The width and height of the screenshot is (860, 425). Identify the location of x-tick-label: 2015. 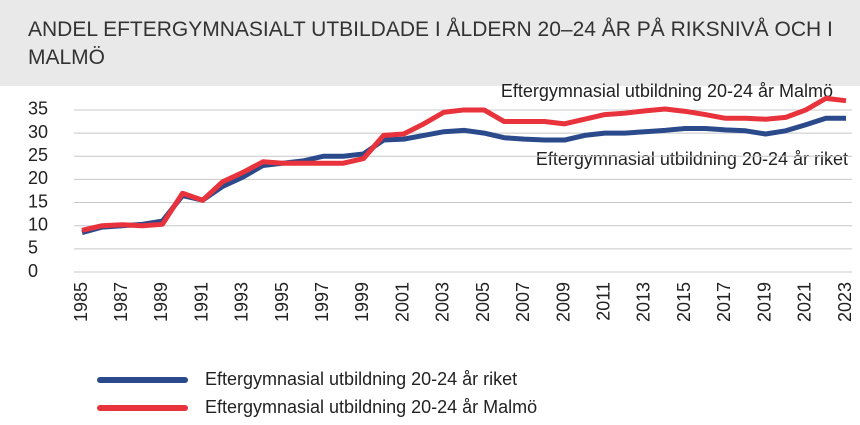
(684, 302).